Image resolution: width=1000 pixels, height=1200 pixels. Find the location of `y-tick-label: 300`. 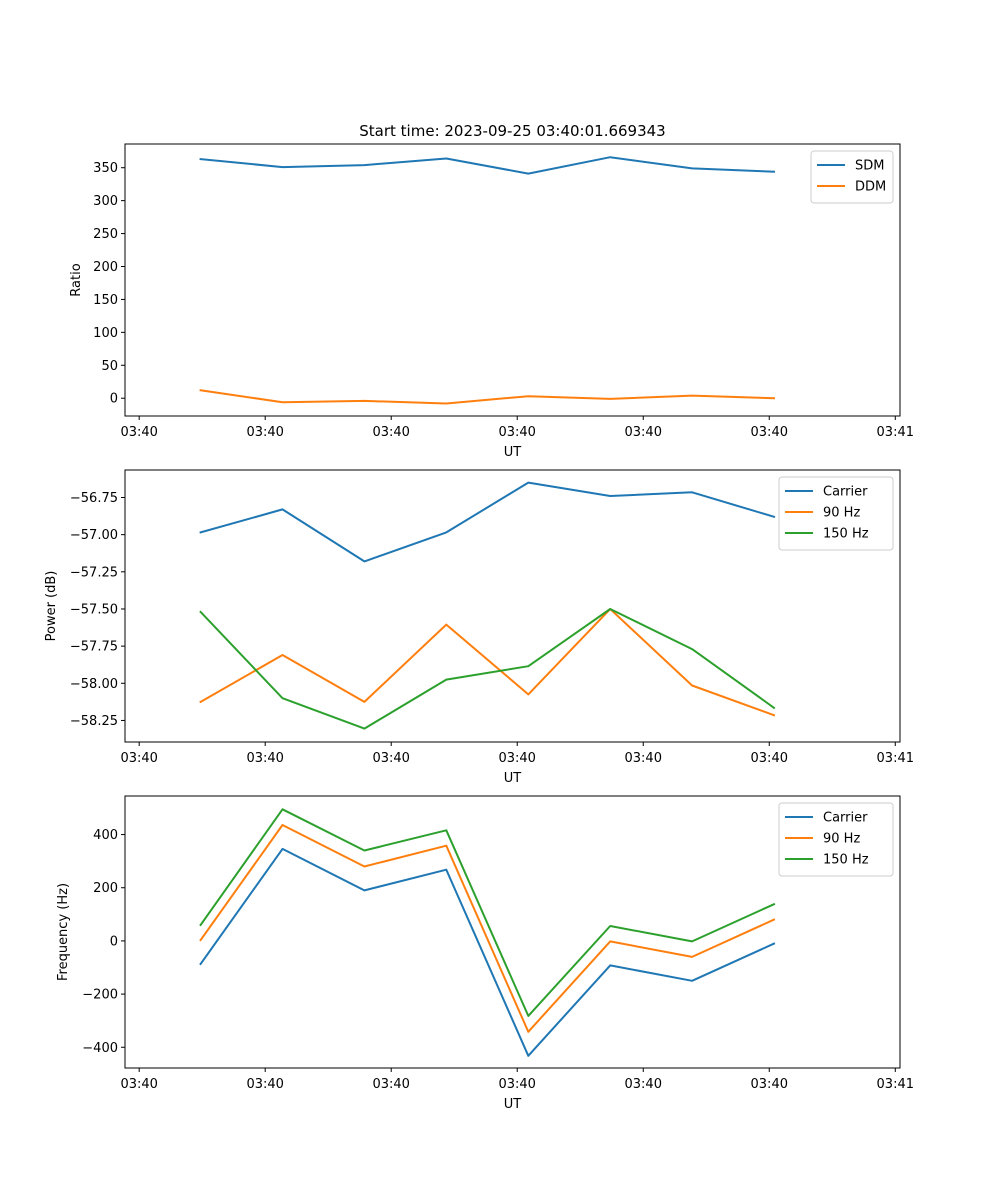

y-tick-label: 300 is located at coordinates (105, 201).